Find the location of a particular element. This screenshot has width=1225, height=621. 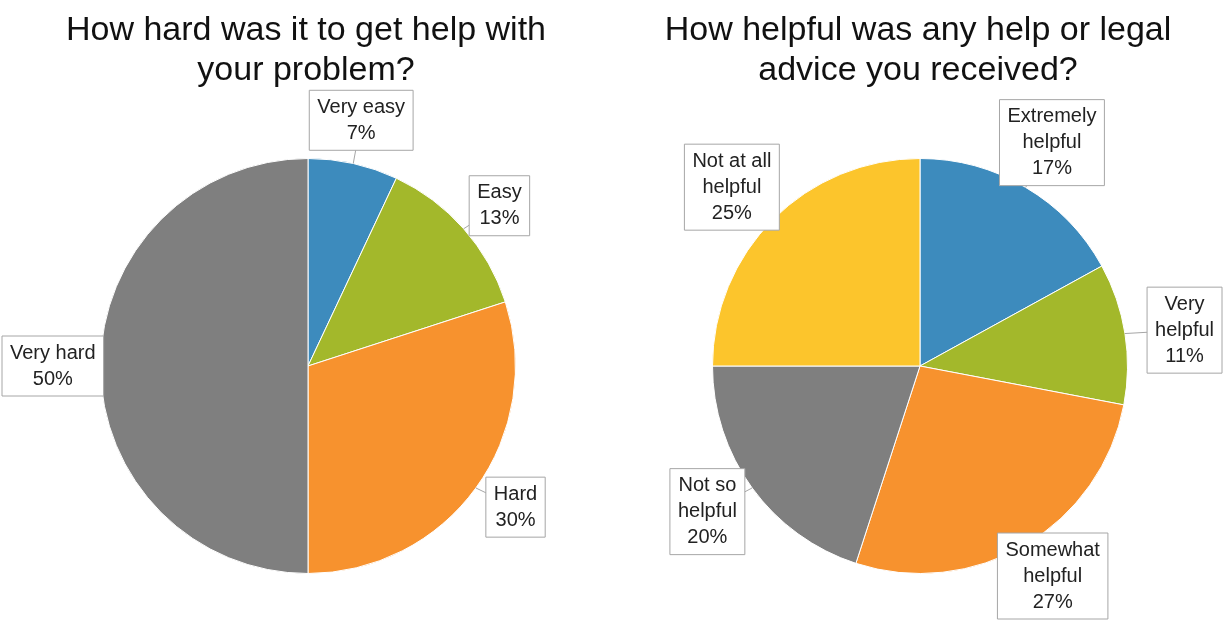

slice-label: Not so helpful is located at coordinates (707, 497).